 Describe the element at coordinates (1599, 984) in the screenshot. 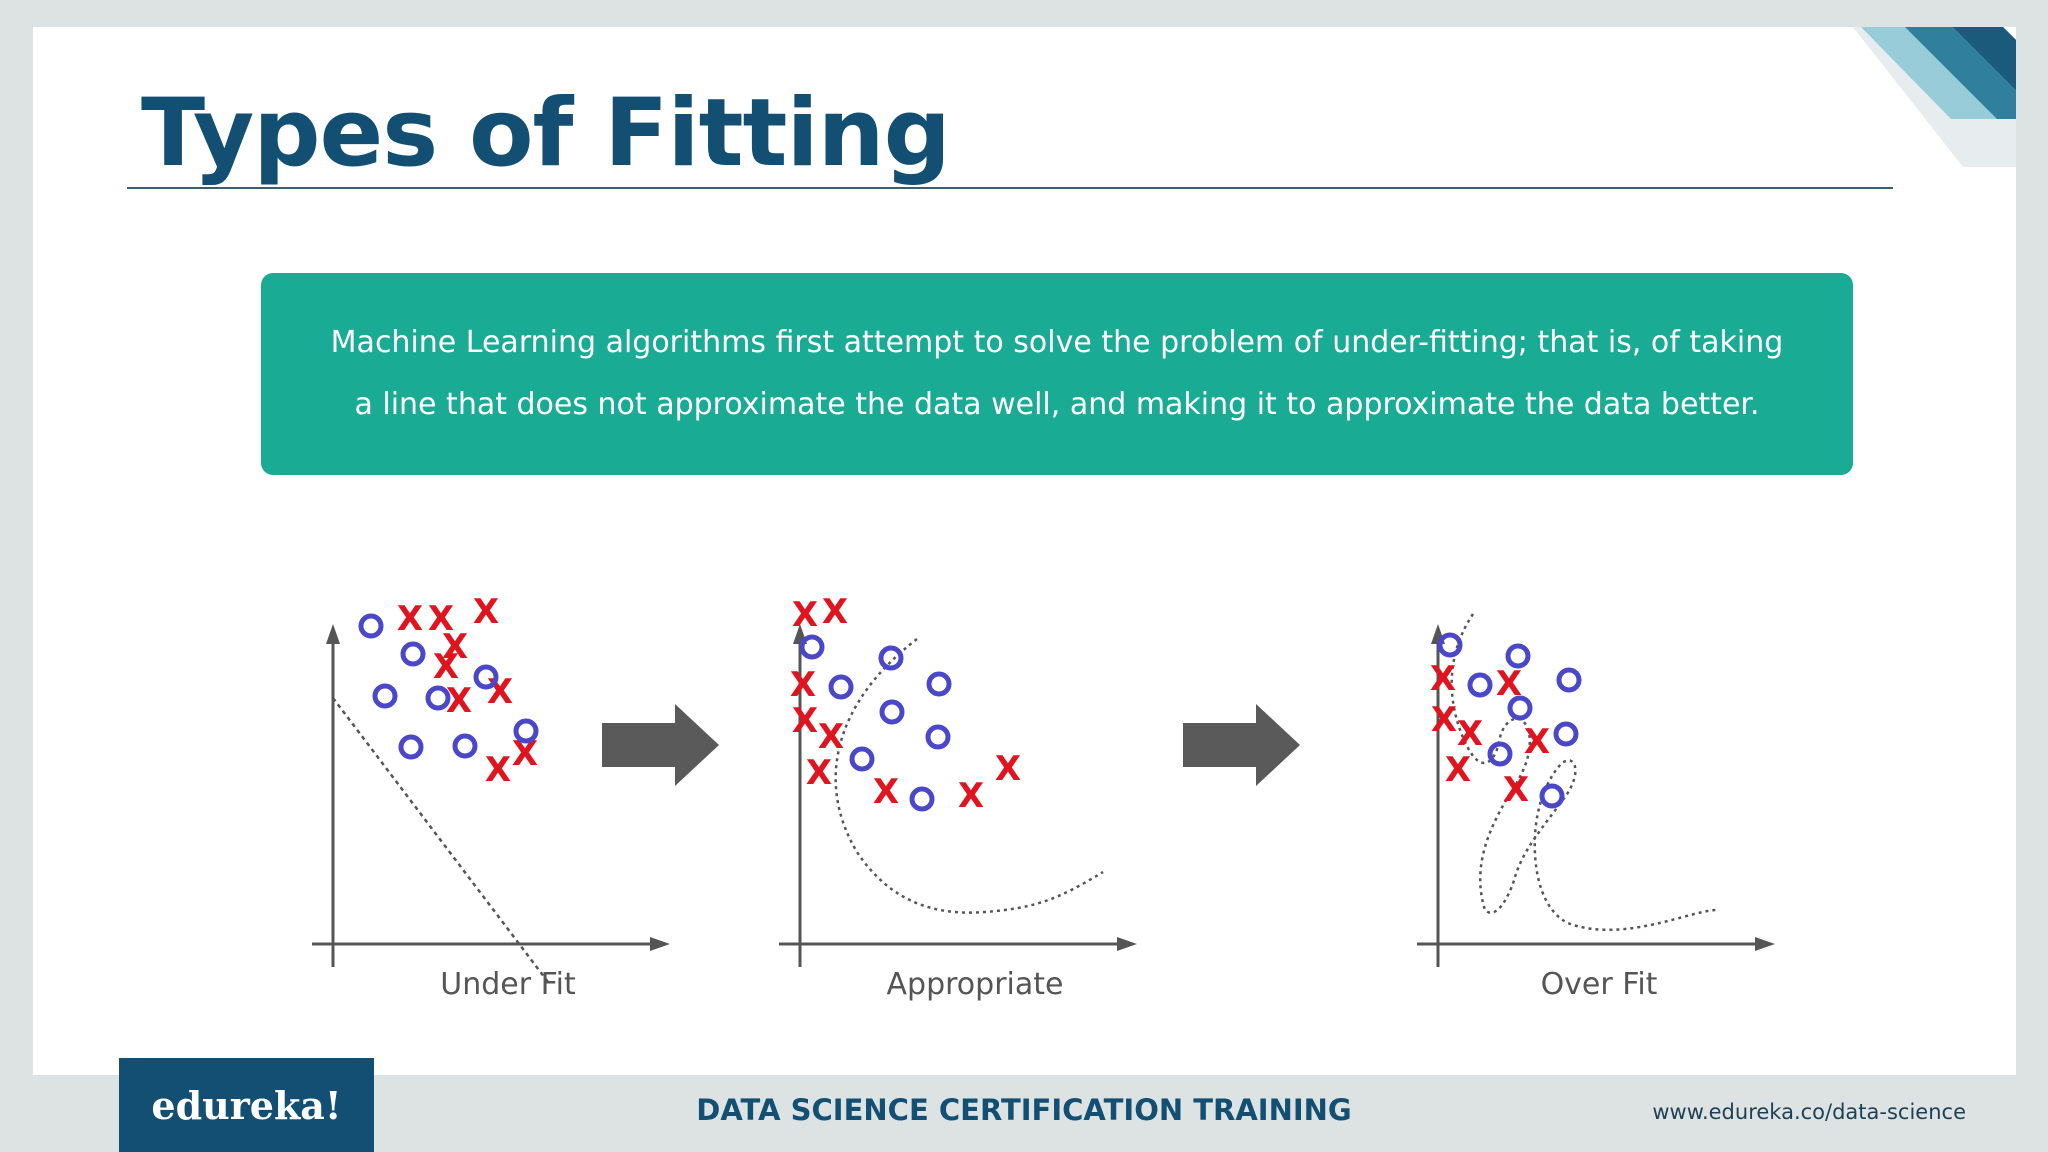

I see `over-fit-caption: Over Fit` at that location.